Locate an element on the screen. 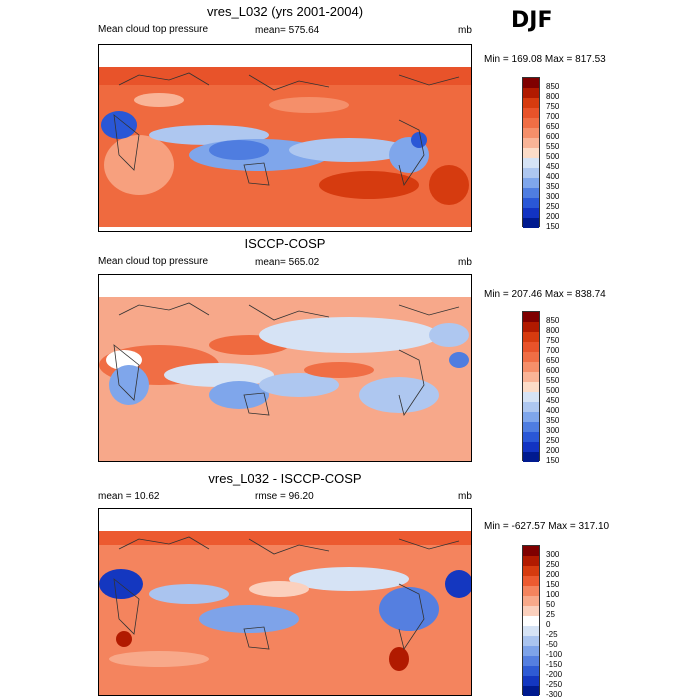 The image size is (700, 700). panel2-minmax: Min = 207.46 Max = 838.74 is located at coordinates (545, 294).